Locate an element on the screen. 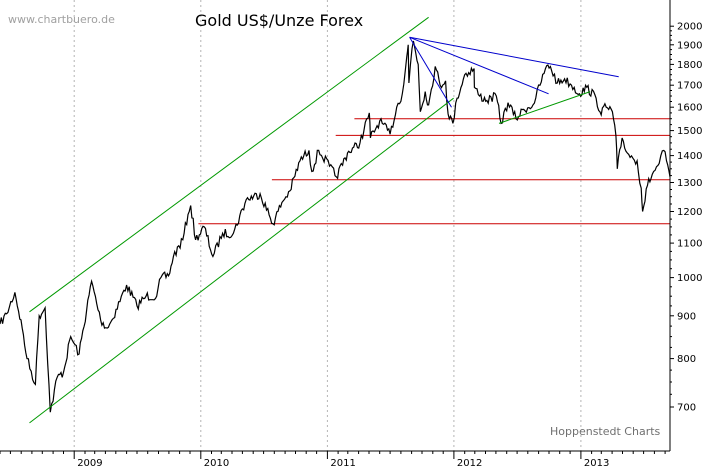  y-tick-label: 1300 is located at coordinates (689, 183).